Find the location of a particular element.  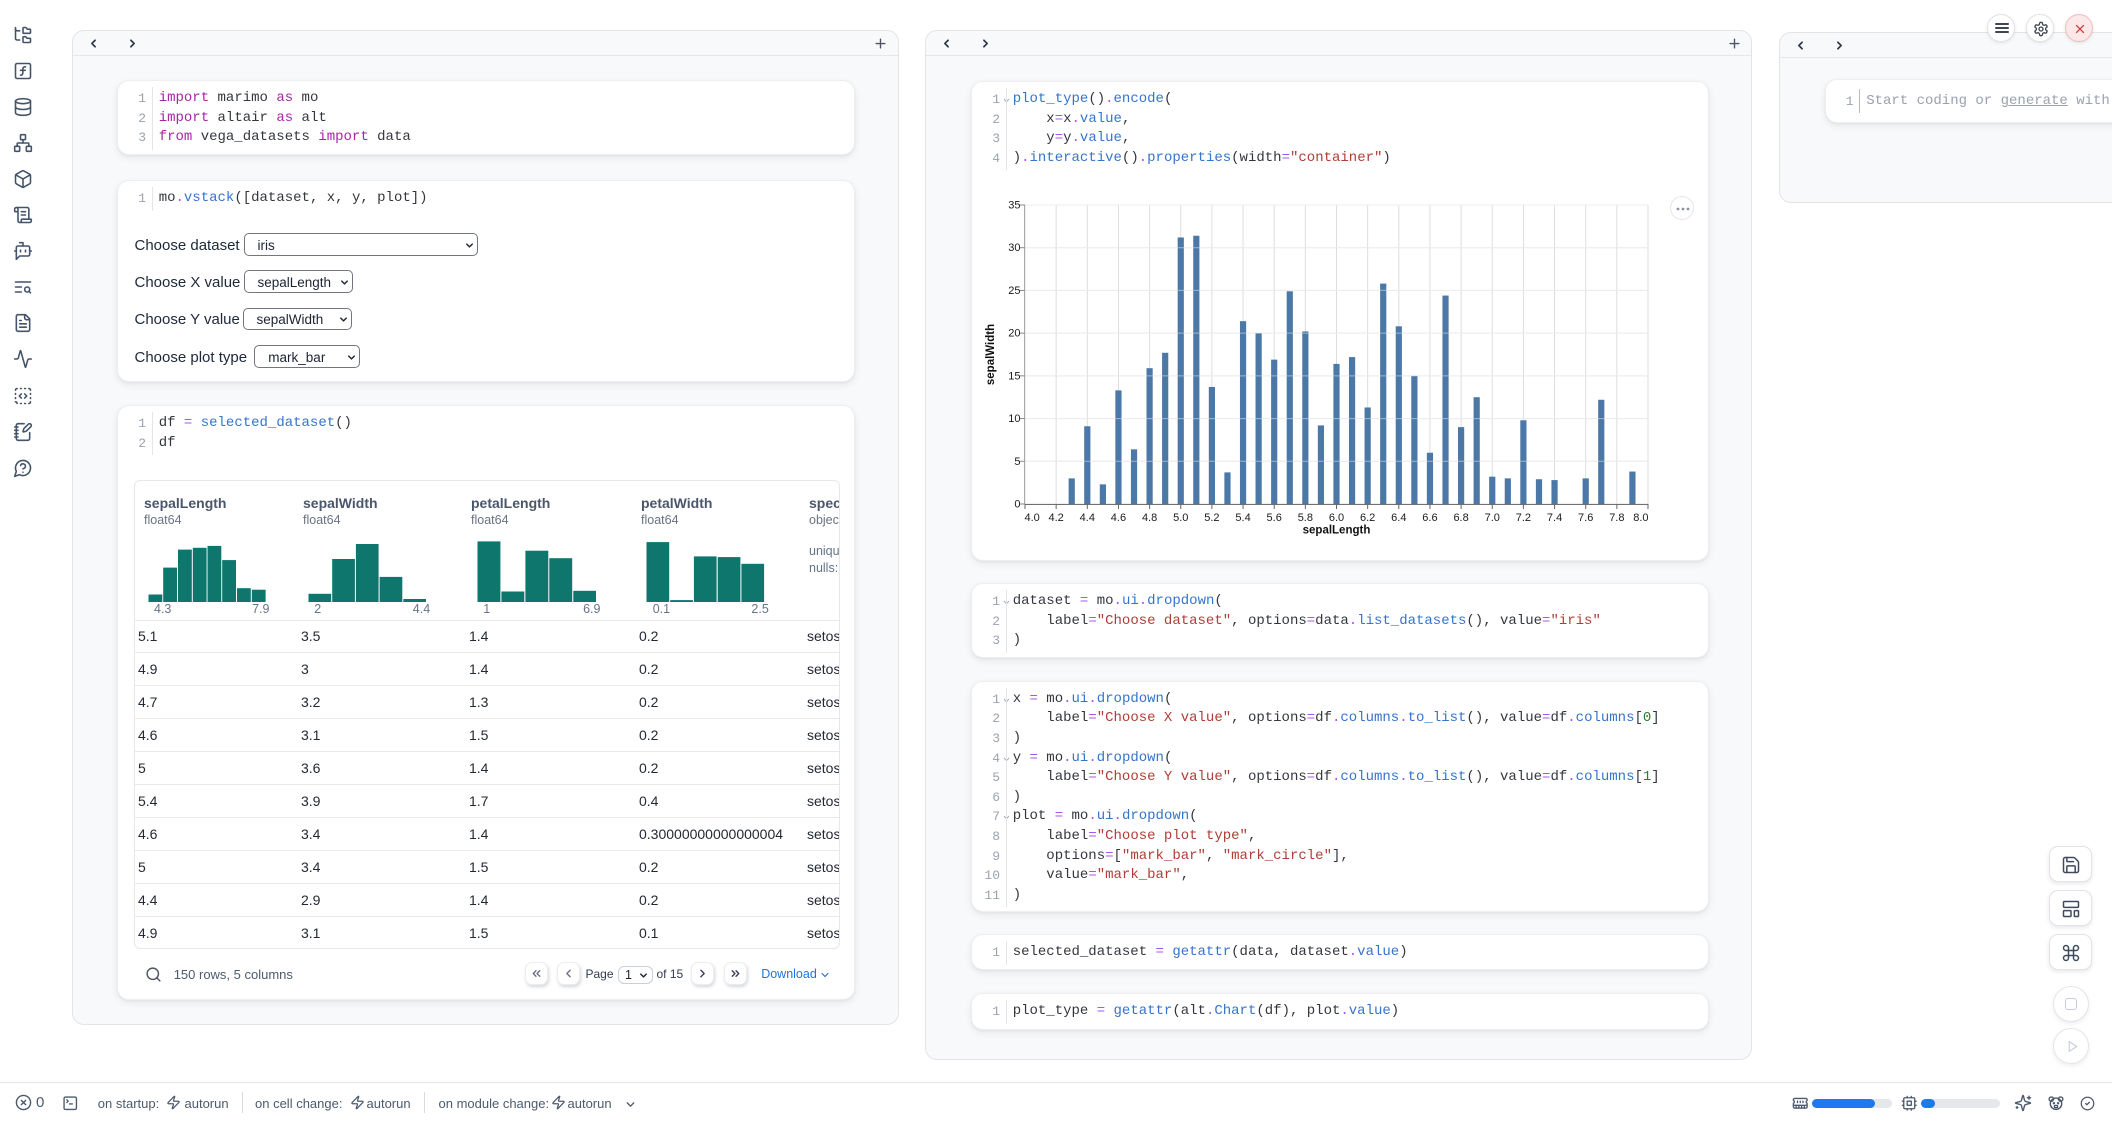

svg-text: 6.4 is located at coordinates (1398, 518).